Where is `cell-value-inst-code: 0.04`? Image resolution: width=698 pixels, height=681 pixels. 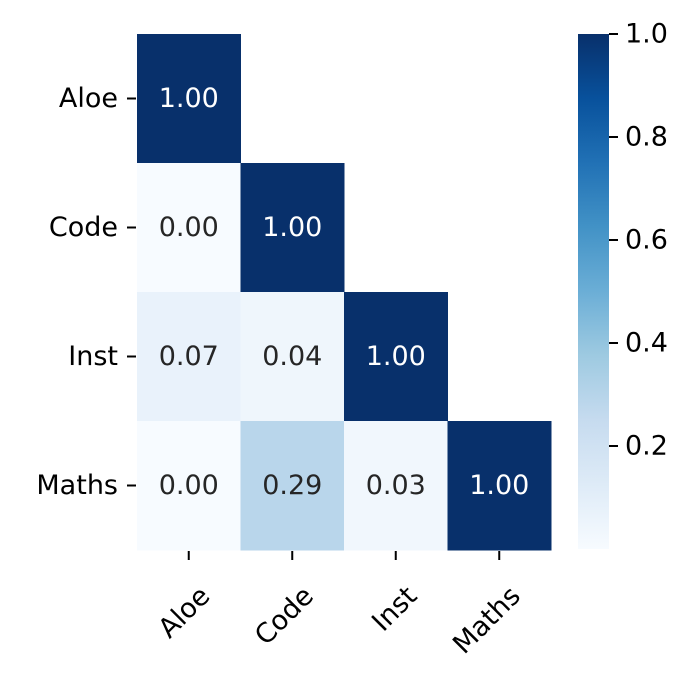 cell-value-inst-code: 0.04 is located at coordinates (292, 356).